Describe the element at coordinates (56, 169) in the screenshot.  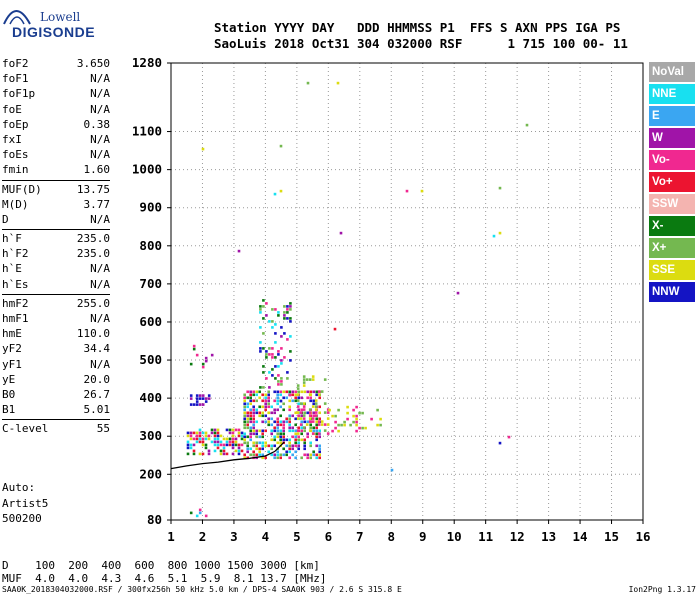
I see `param-row: fmin 1.60` at that location.